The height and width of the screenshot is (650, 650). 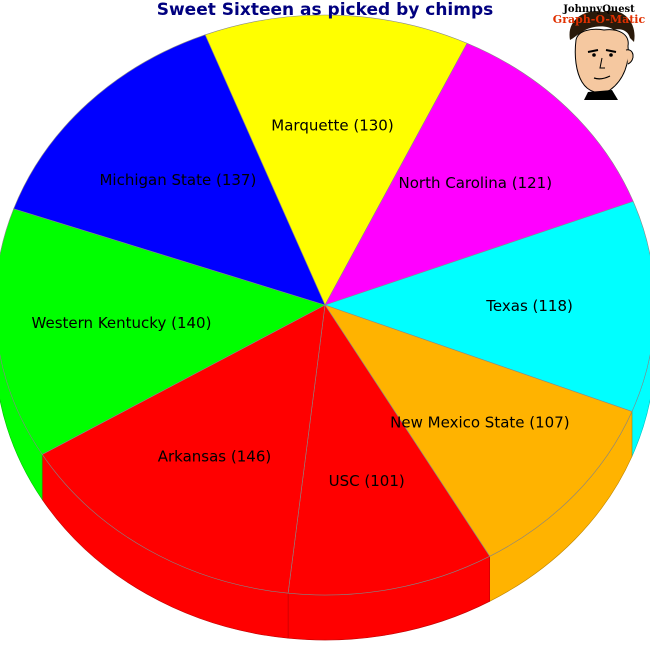 I want to click on pie-label-usc: USC (101), so click(x=367, y=481).